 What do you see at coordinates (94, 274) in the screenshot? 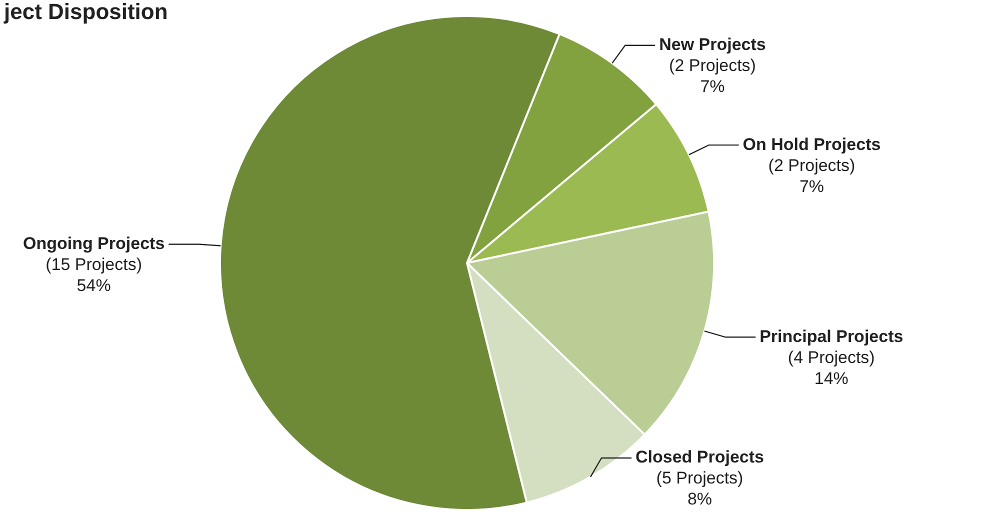
I see `data-label: (15 Projects) 54%` at bounding box center [94, 274].